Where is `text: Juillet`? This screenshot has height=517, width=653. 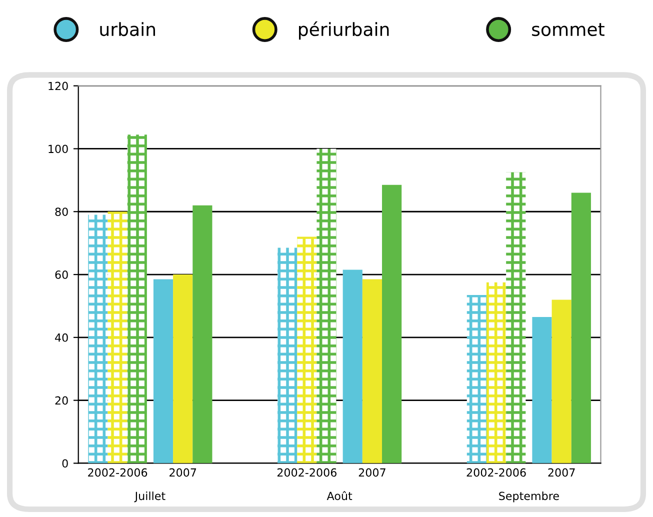 text: Juillet is located at coordinates (150, 497).